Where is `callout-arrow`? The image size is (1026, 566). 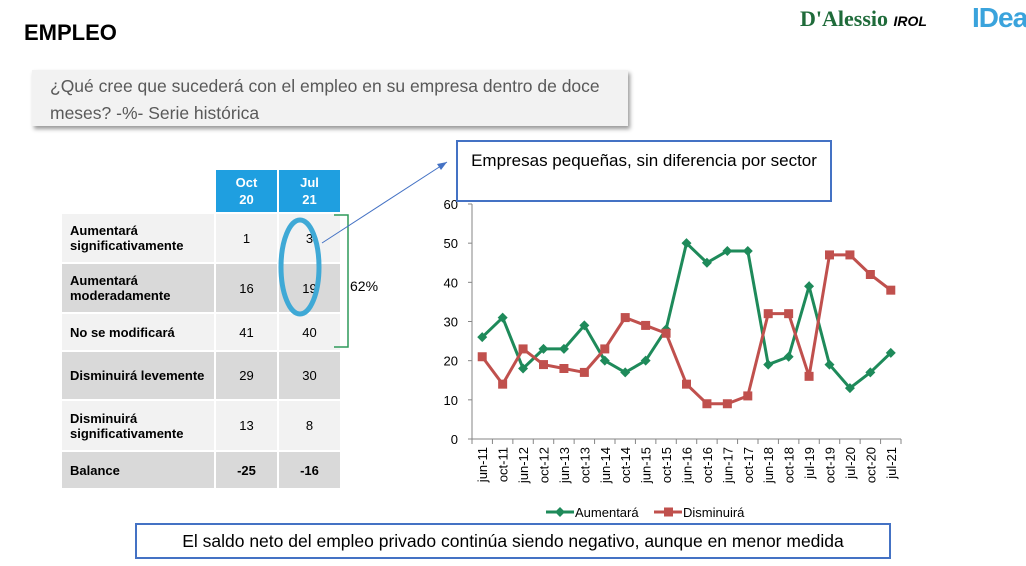
callout-arrow is located at coordinates (384, 202).